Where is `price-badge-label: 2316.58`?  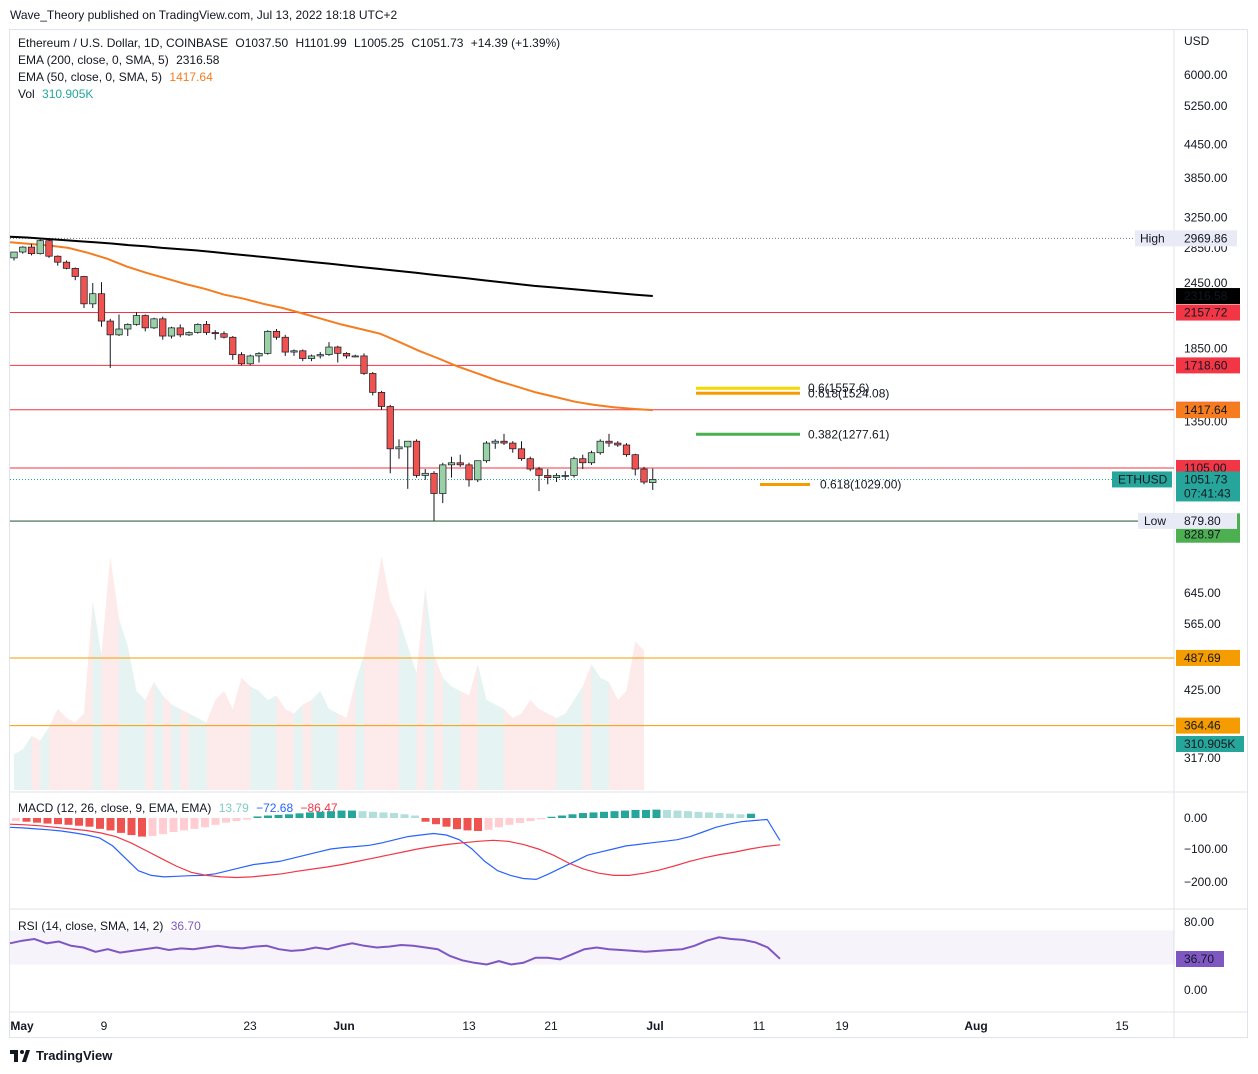 price-badge-label: 2316.58 is located at coordinates (1206, 296).